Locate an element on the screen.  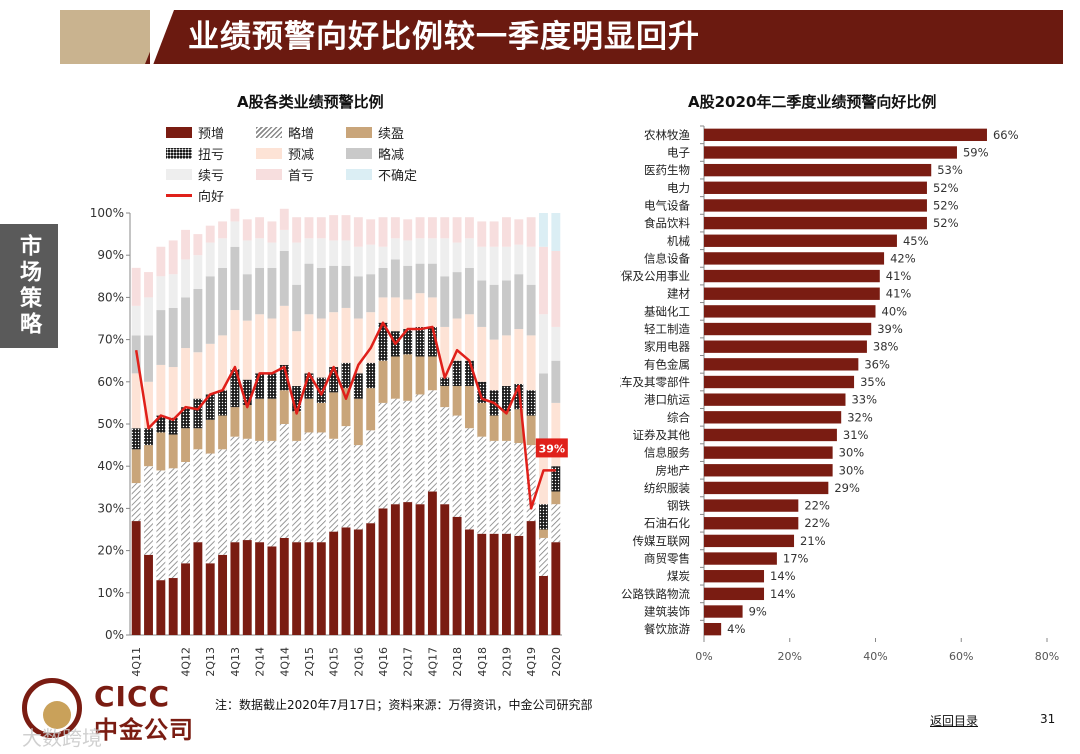
section-tab-label: 市场策略 is located at coordinates (29, 286).